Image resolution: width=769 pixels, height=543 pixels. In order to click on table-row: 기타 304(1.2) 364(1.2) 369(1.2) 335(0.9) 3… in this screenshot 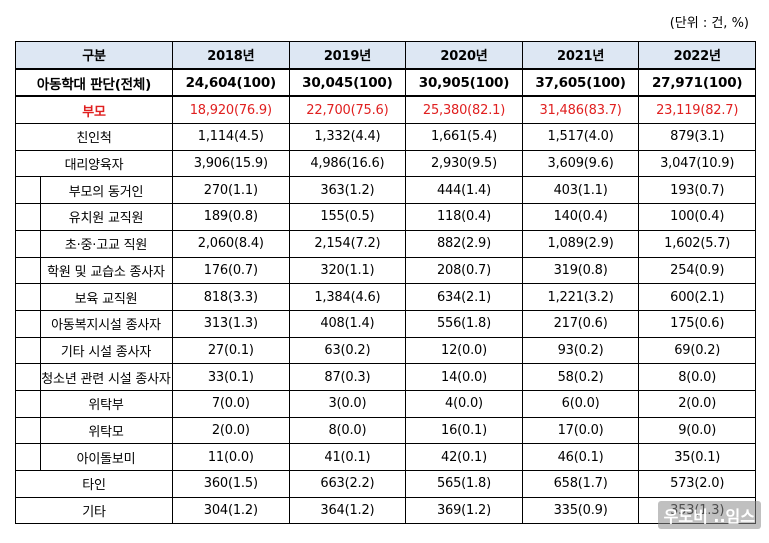, I will do `click(385, 510)`.